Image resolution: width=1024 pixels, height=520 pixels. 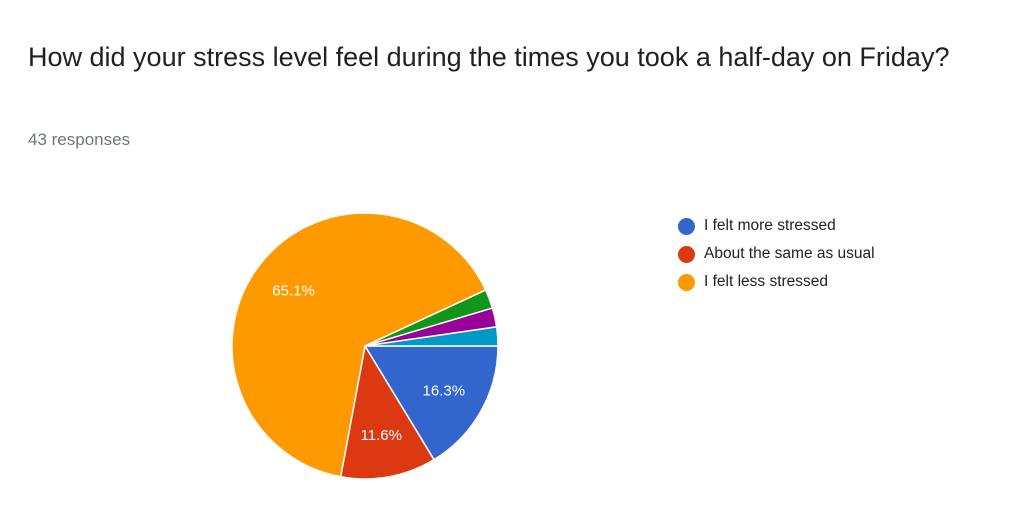 What do you see at coordinates (293, 291) in the screenshot?
I see `slice-percent-label: 65.1%` at bounding box center [293, 291].